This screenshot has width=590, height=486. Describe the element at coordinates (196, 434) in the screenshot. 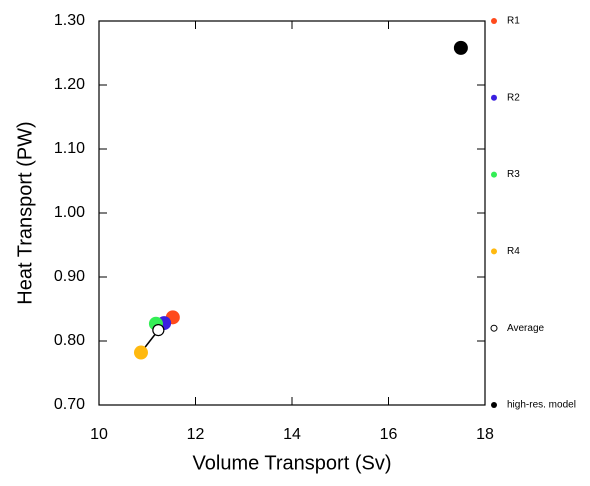

I see `x-tick-label: 12` at that location.